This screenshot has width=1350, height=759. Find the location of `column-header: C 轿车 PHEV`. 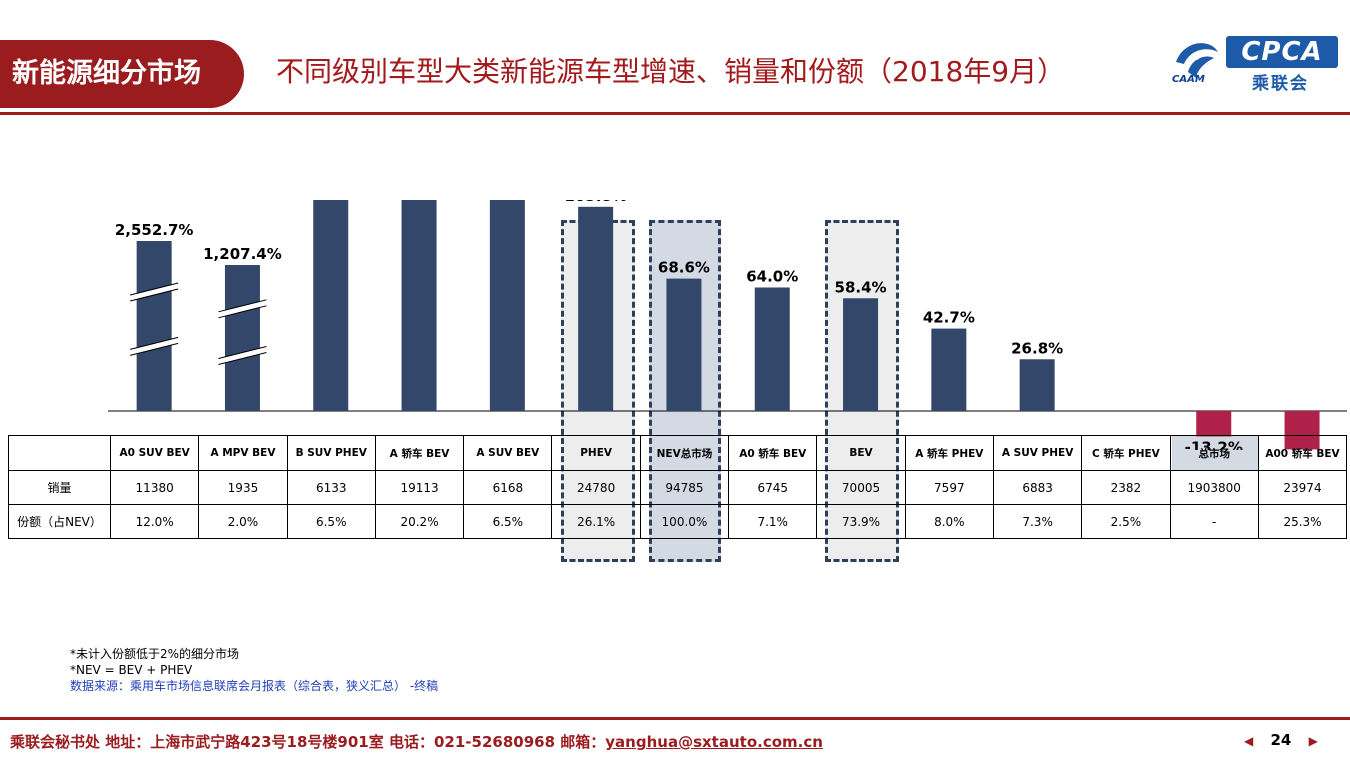

column-header: C 轿车 PHEV is located at coordinates (1126, 453).